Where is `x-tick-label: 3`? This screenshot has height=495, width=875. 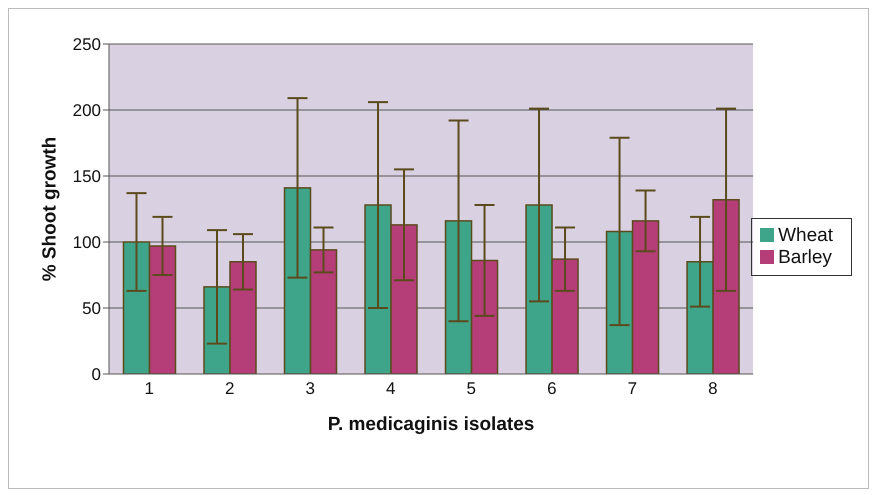
x-tick-label: 3 is located at coordinates (311, 388).